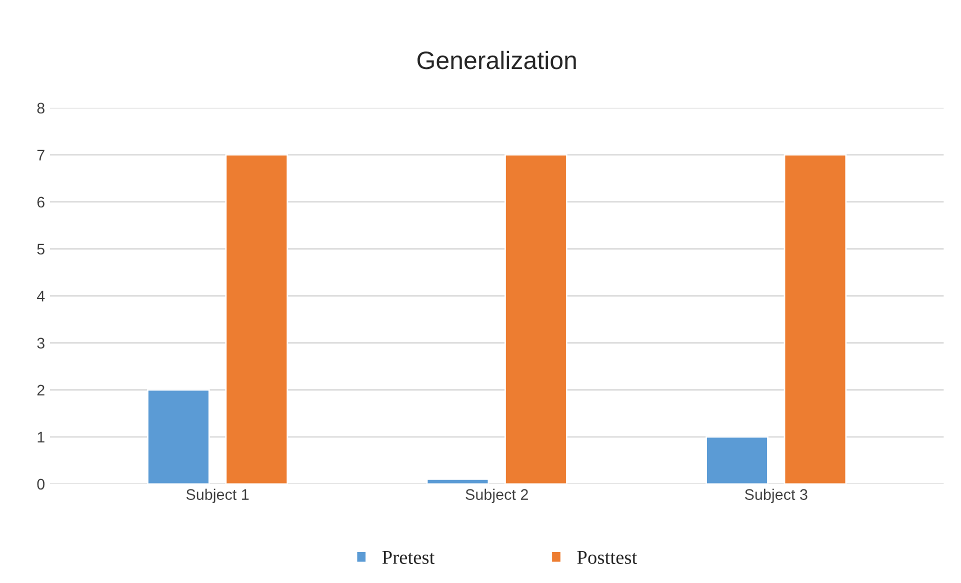  I want to click on chart-title: Generalization, so click(496, 60).